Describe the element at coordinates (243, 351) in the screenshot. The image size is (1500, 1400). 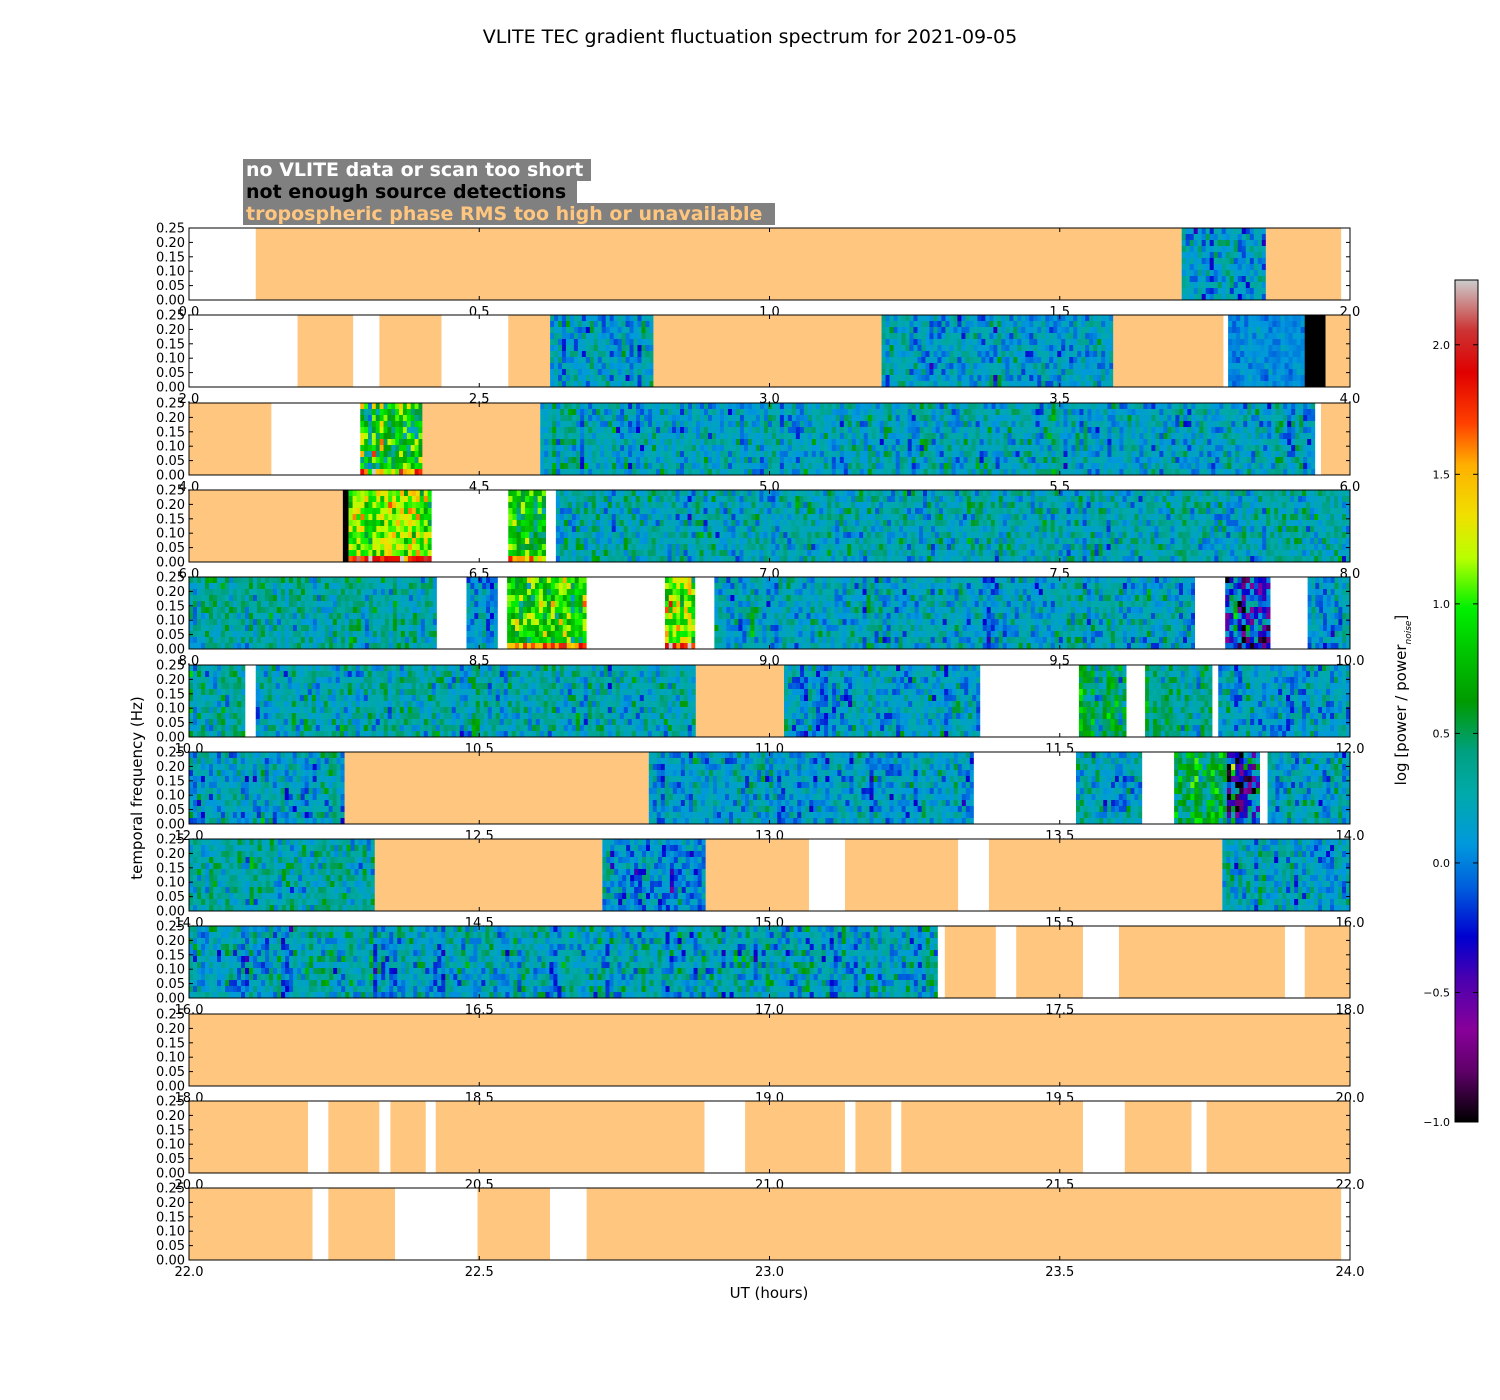
I see `flag-segment-nodata` at that location.